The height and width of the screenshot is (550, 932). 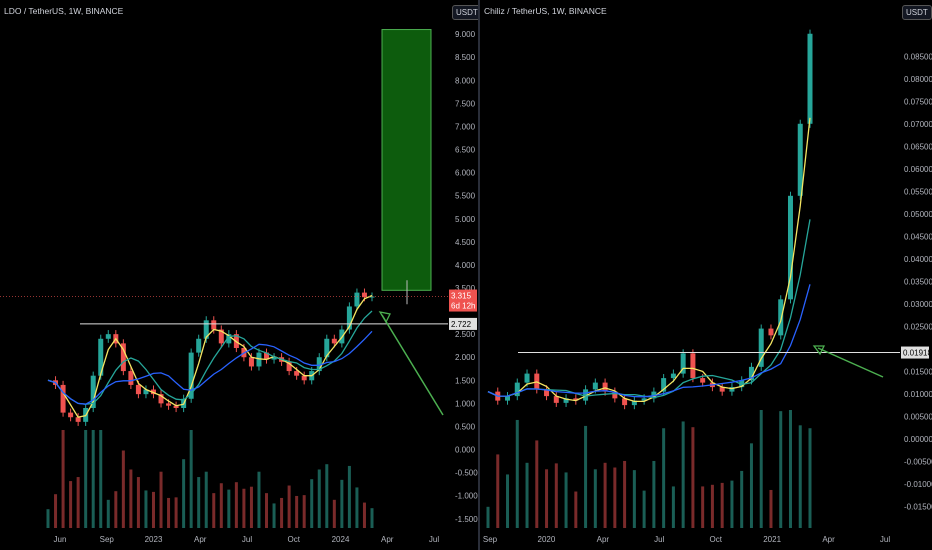 I want to click on chz-quote-unit-button: USDT, so click(x=917, y=12).